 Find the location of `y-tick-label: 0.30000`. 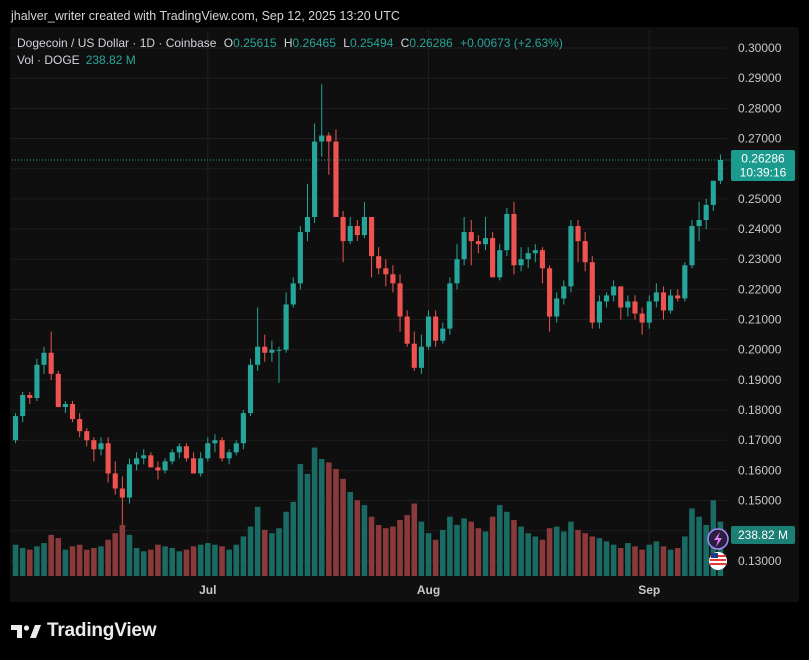

y-tick-label: 0.30000 is located at coordinates (760, 48).